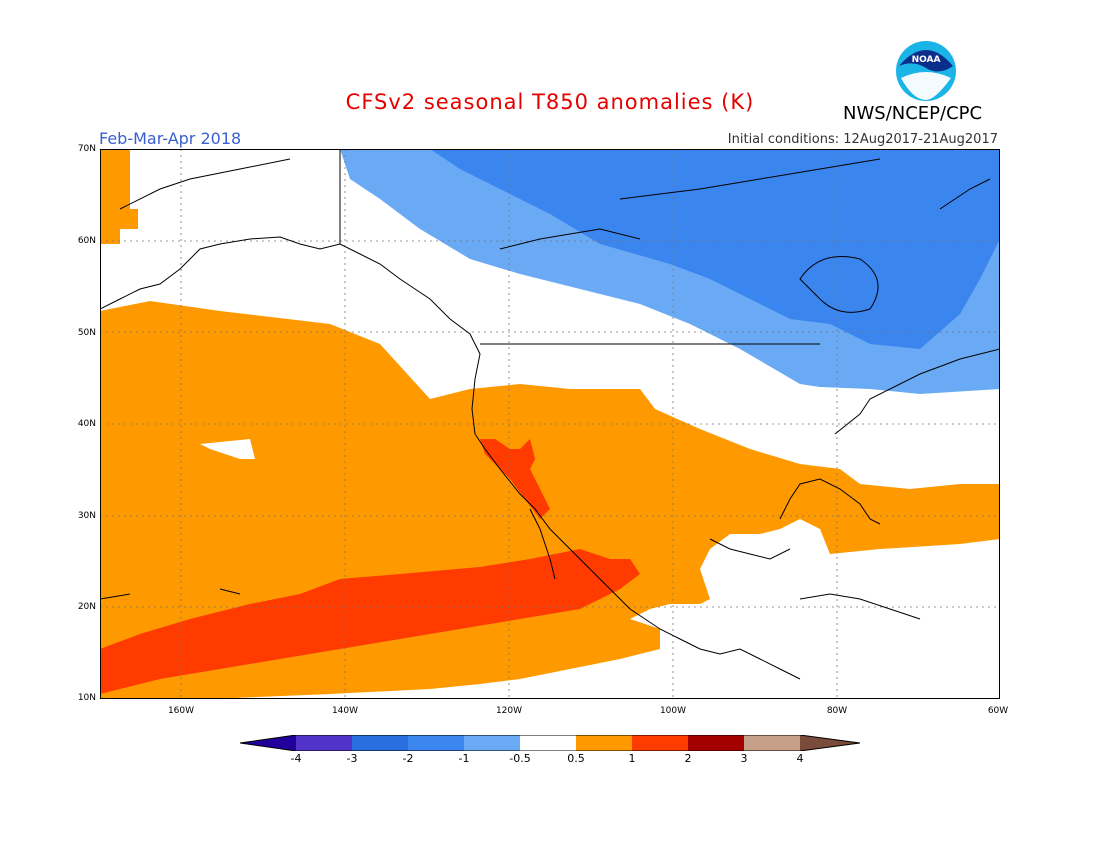 This screenshot has height=850, width=1100. Describe the element at coordinates (688, 758) in the screenshot. I see `colorbar-label: 2` at that location.